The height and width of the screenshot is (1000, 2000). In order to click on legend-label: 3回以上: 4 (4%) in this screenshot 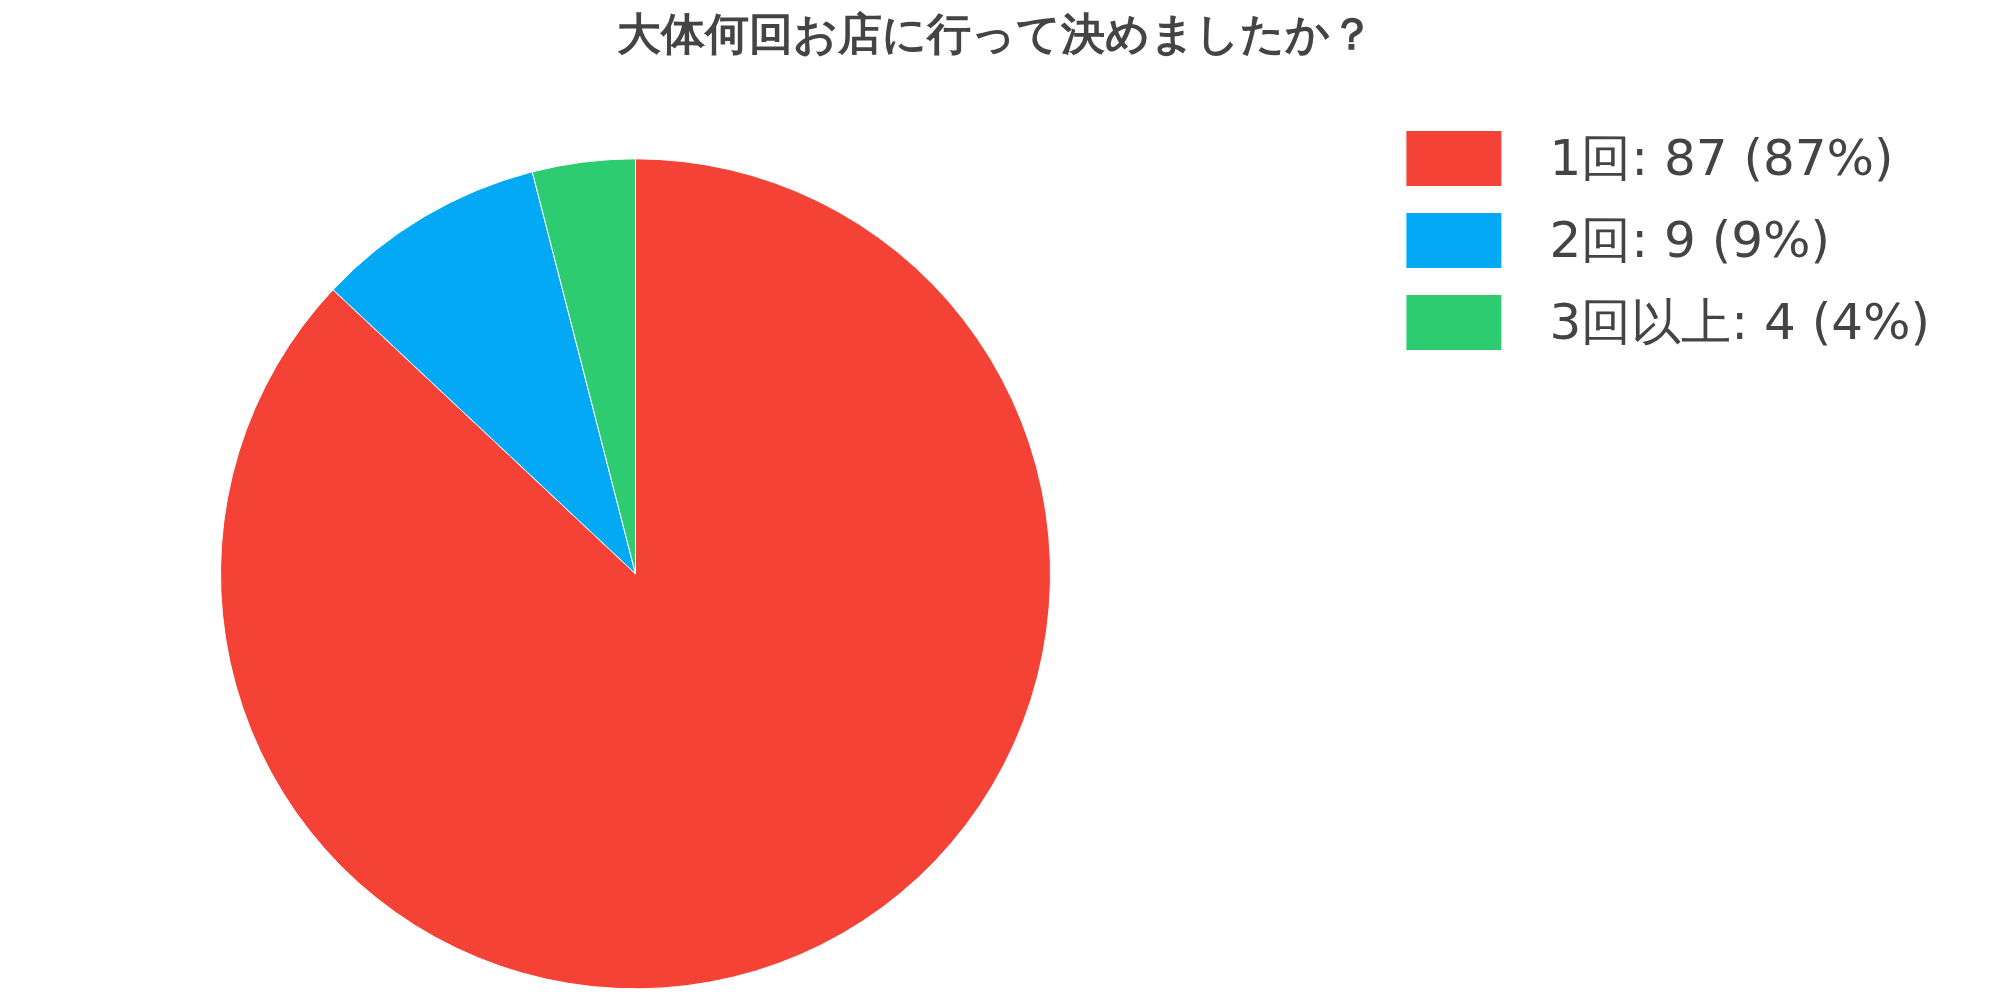, I will do `click(1739, 322)`.